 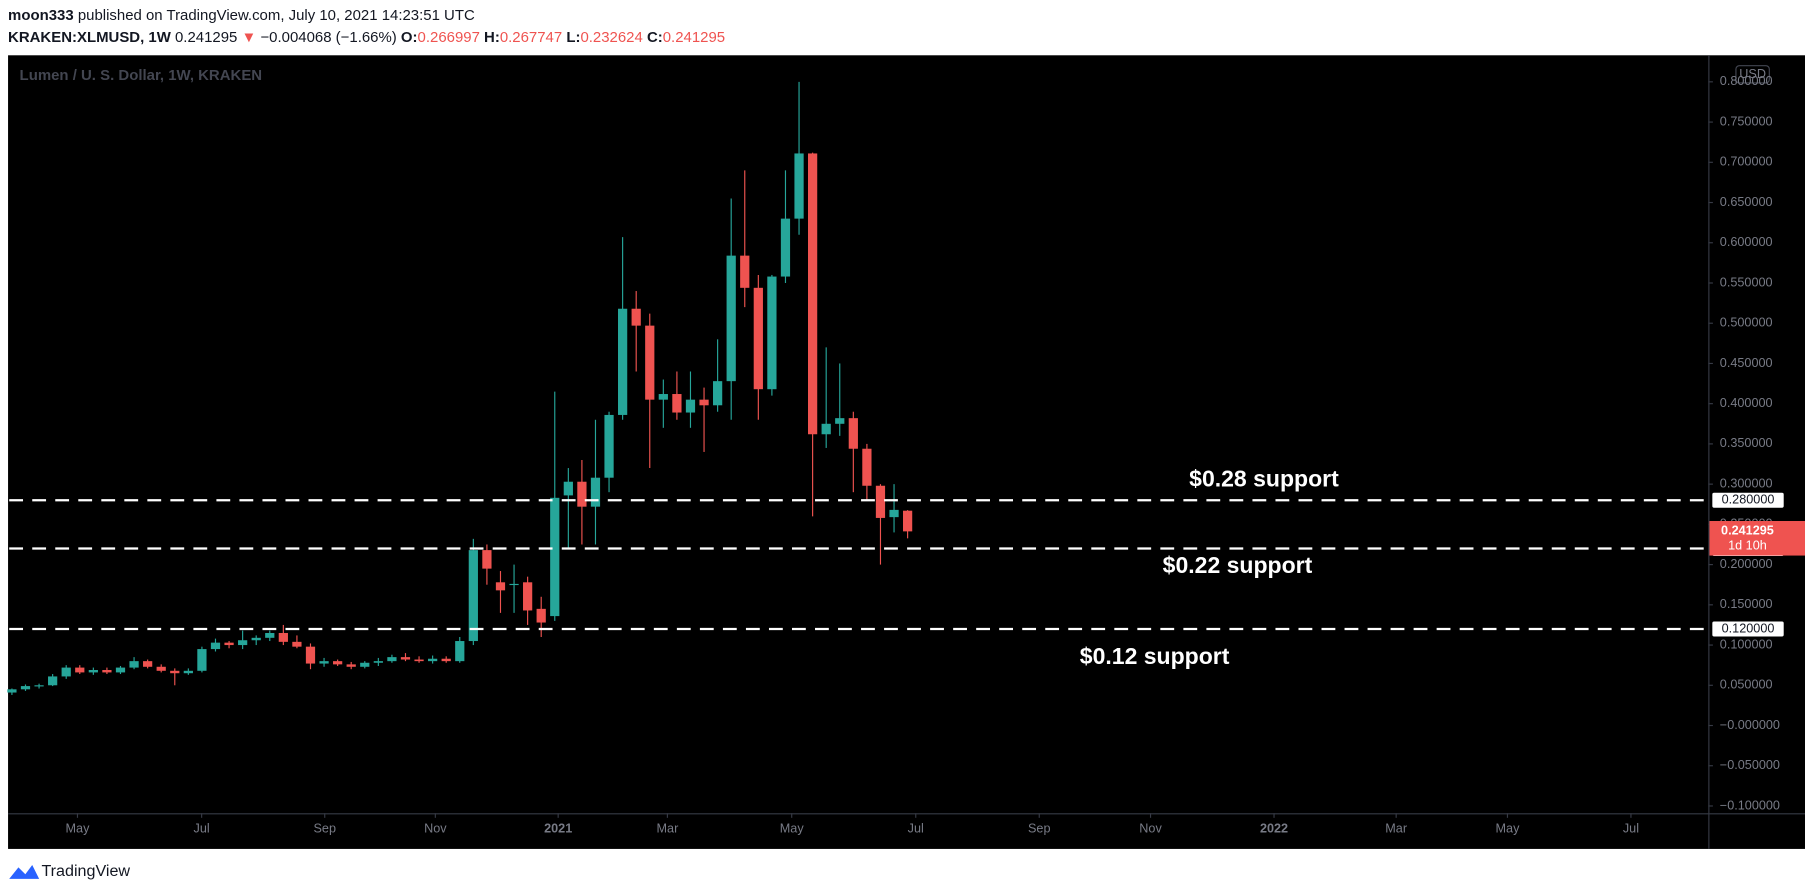 What do you see at coordinates (1746, 323) in the screenshot?
I see `y-tick-label: 0.500000` at bounding box center [1746, 323].